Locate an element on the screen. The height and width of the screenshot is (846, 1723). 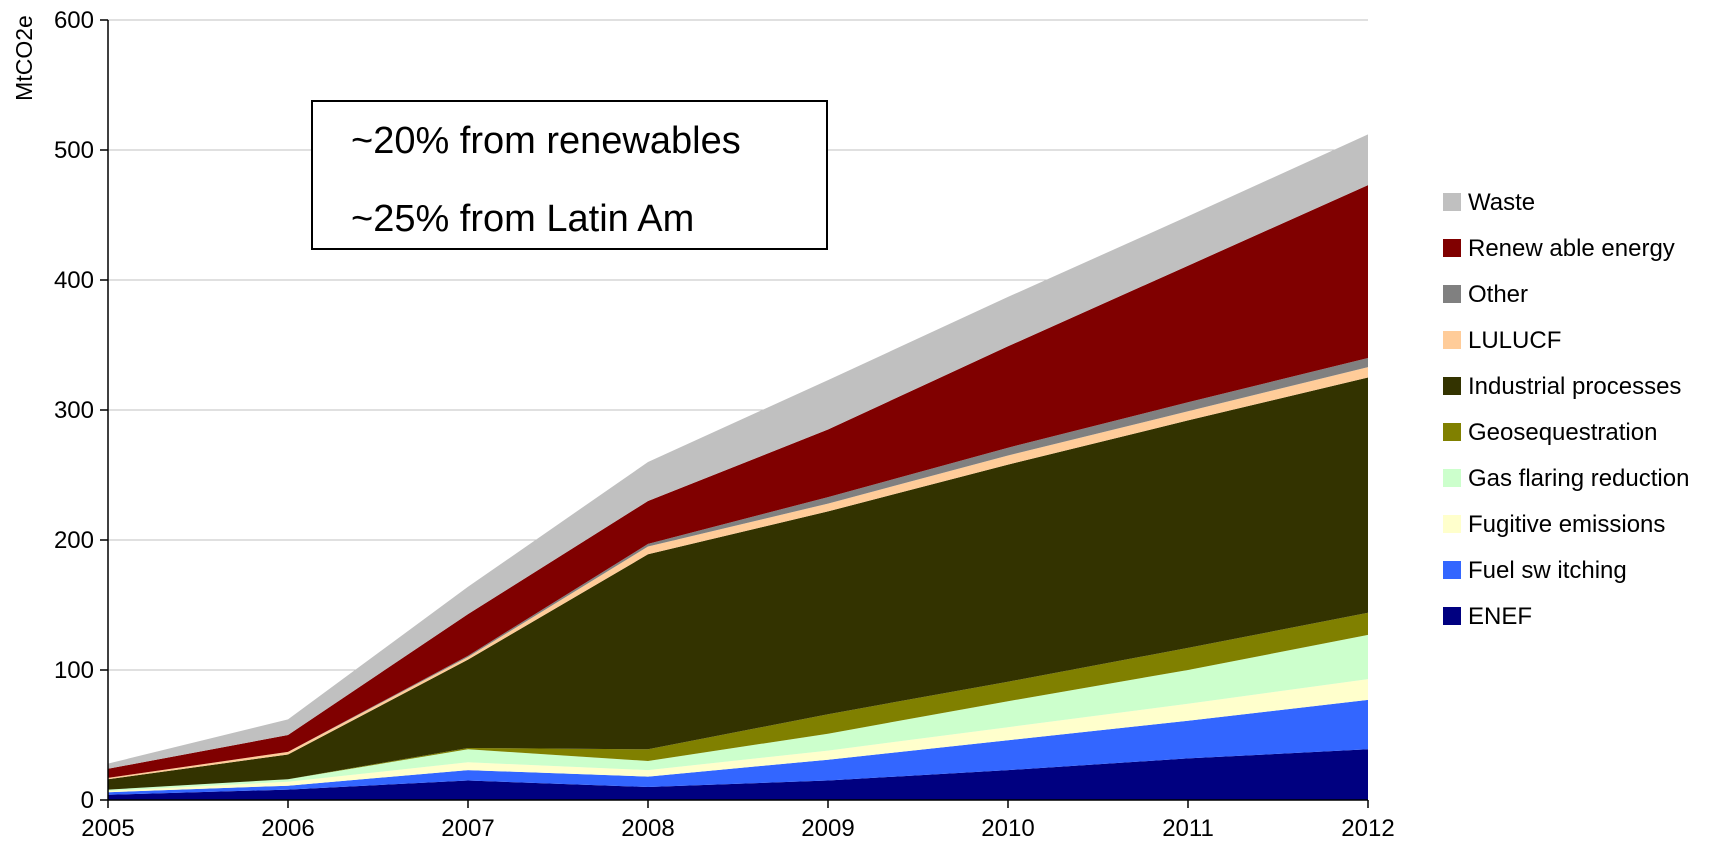
x-tick-label: 2005 is located at coordinates (107, 828).